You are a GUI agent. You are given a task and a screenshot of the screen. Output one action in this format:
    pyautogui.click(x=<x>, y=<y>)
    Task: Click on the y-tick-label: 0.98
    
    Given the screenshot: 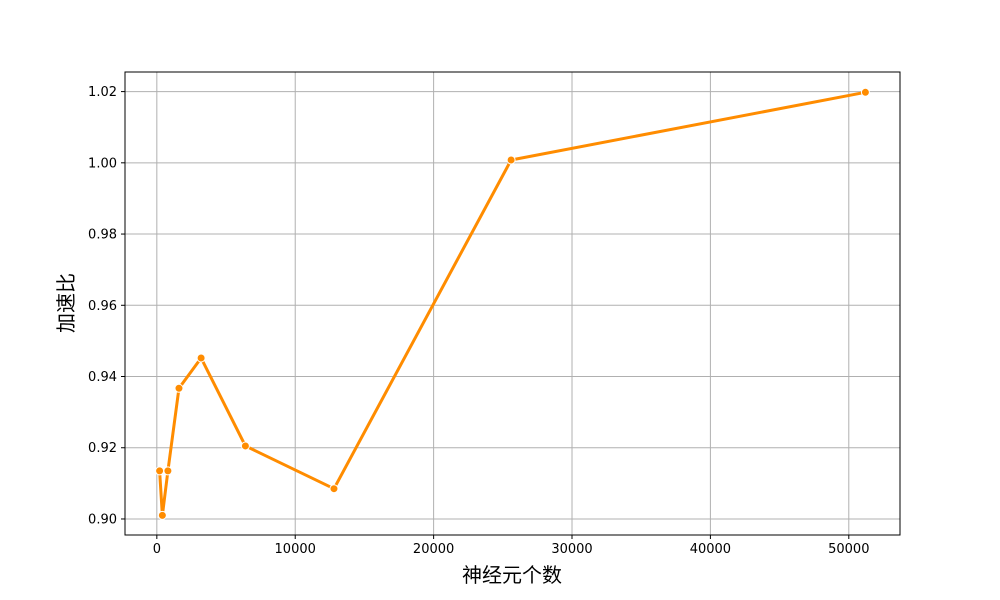 What is the action you would take?
    pyautogui.click(x=102, y=235)
    